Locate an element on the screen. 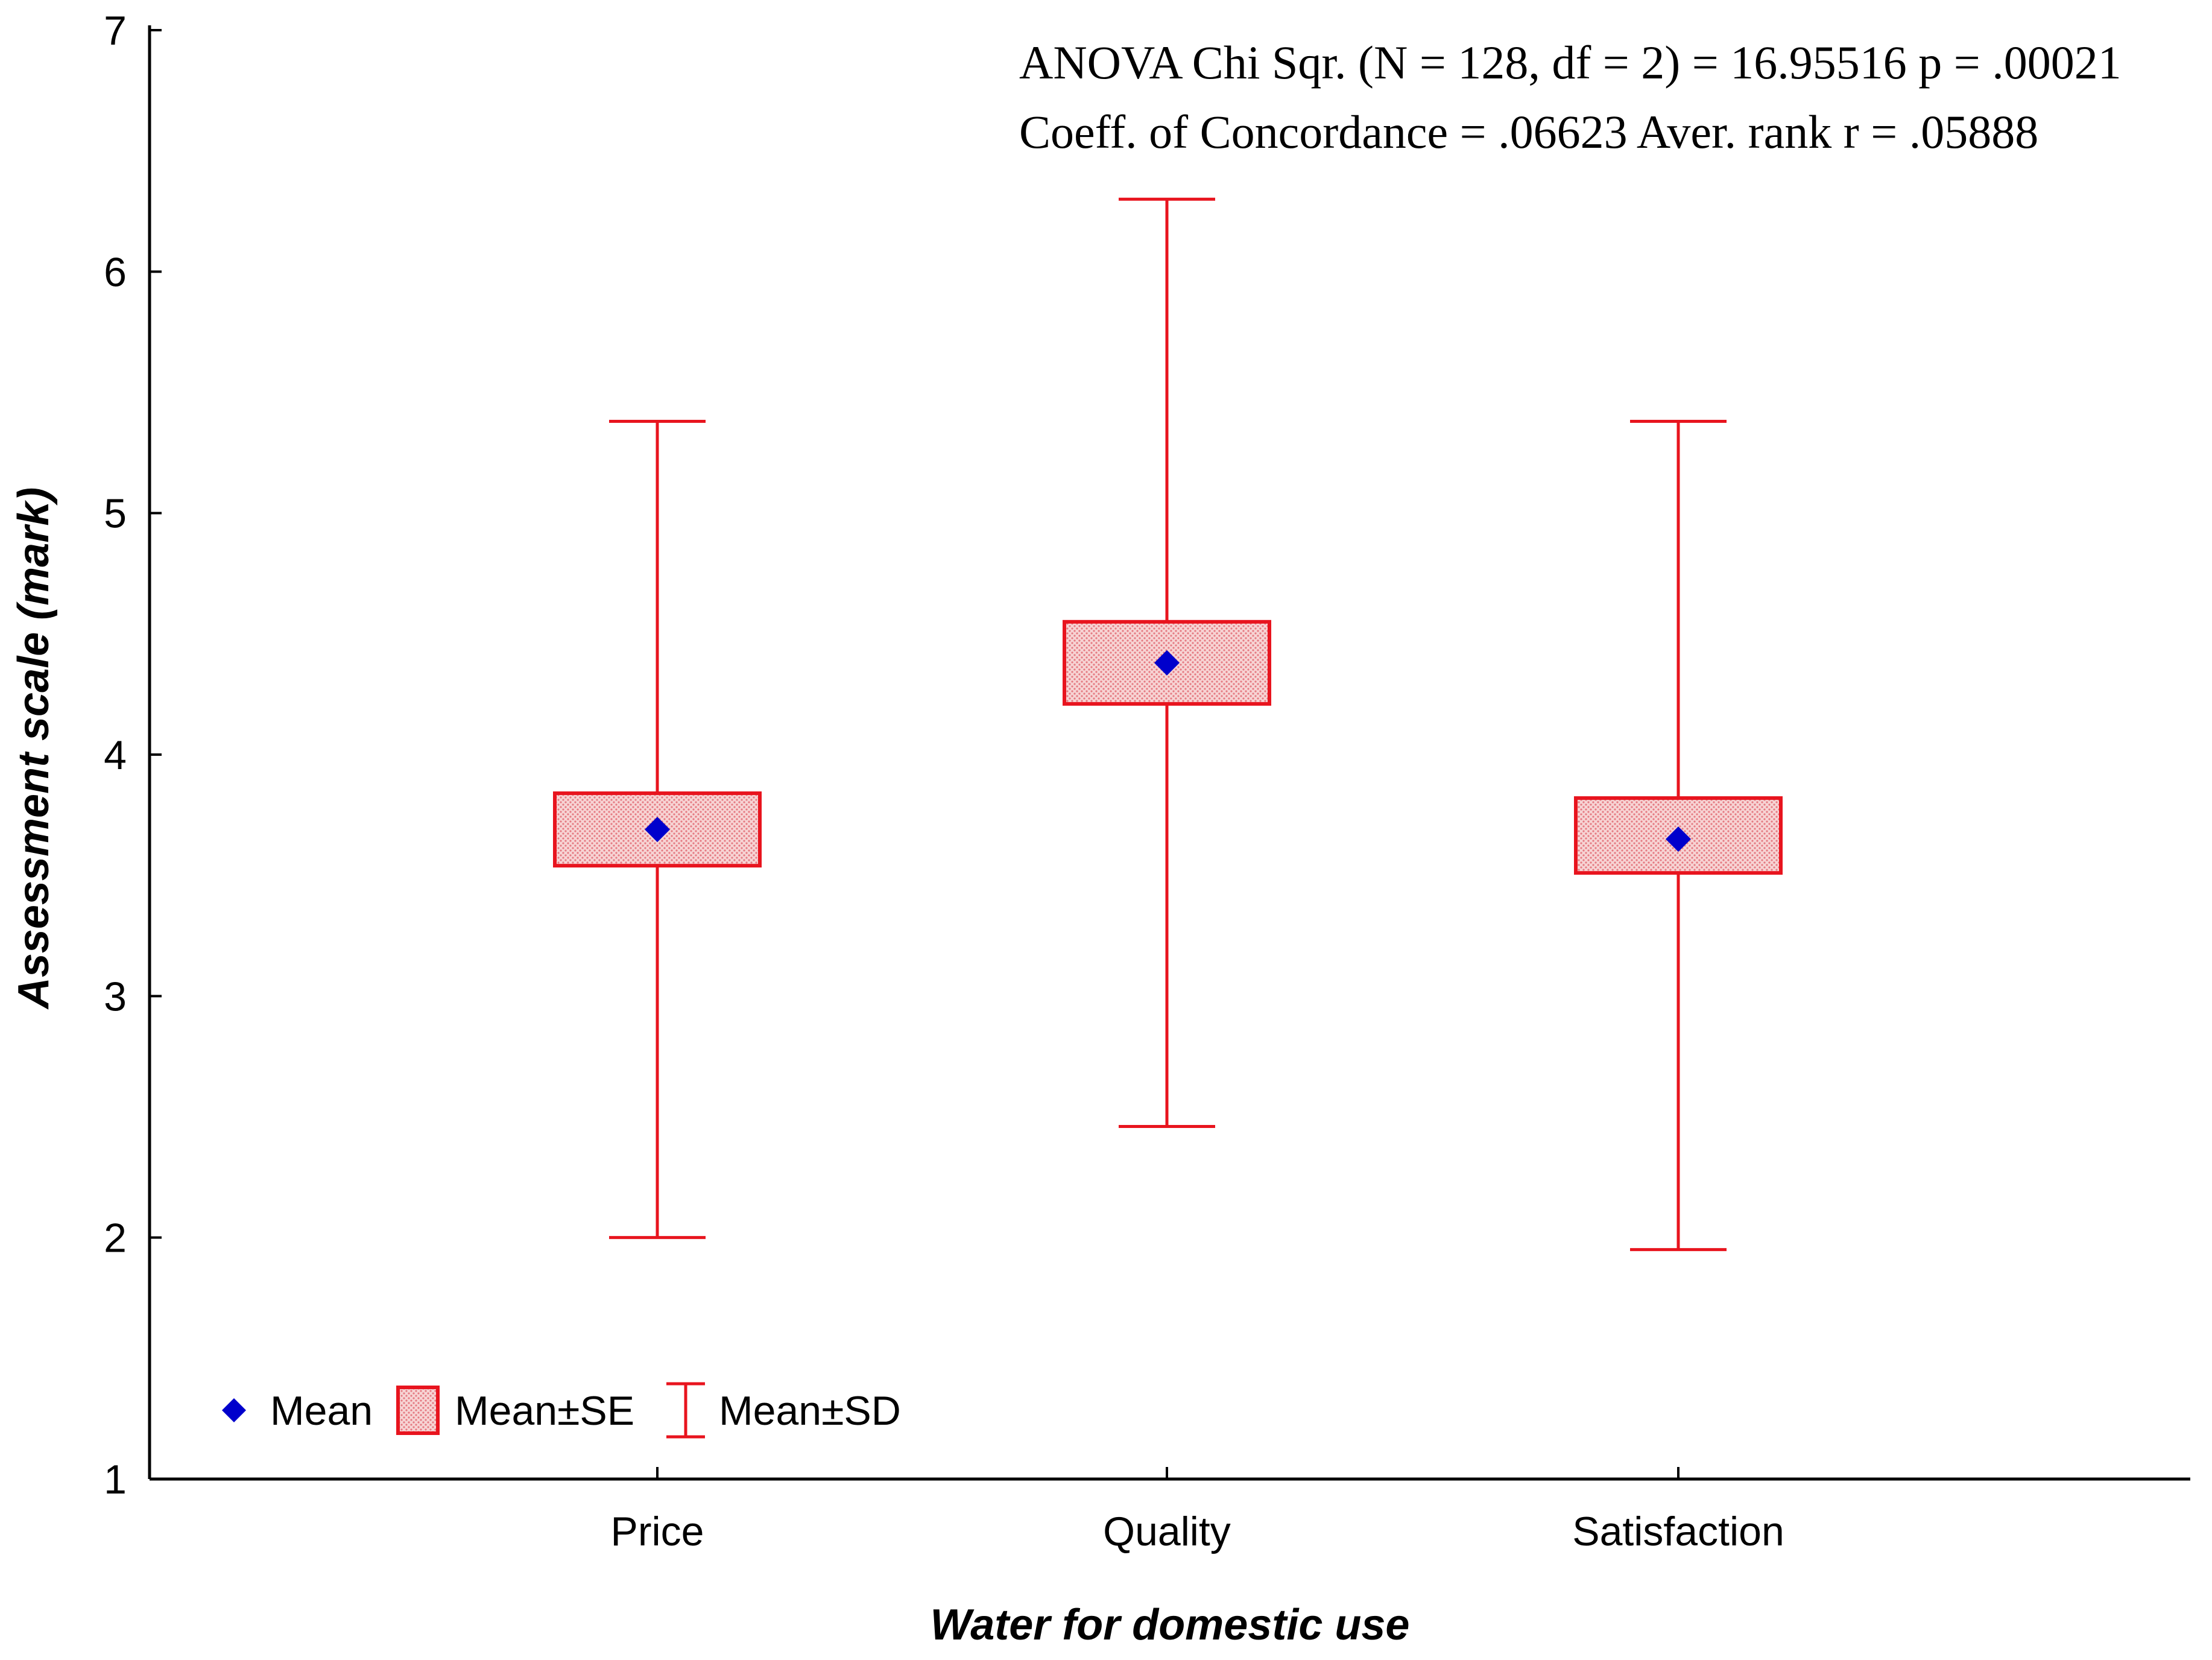  legend: Mean Mean±SE Mean±SD is located at coordinates (561, 1410).